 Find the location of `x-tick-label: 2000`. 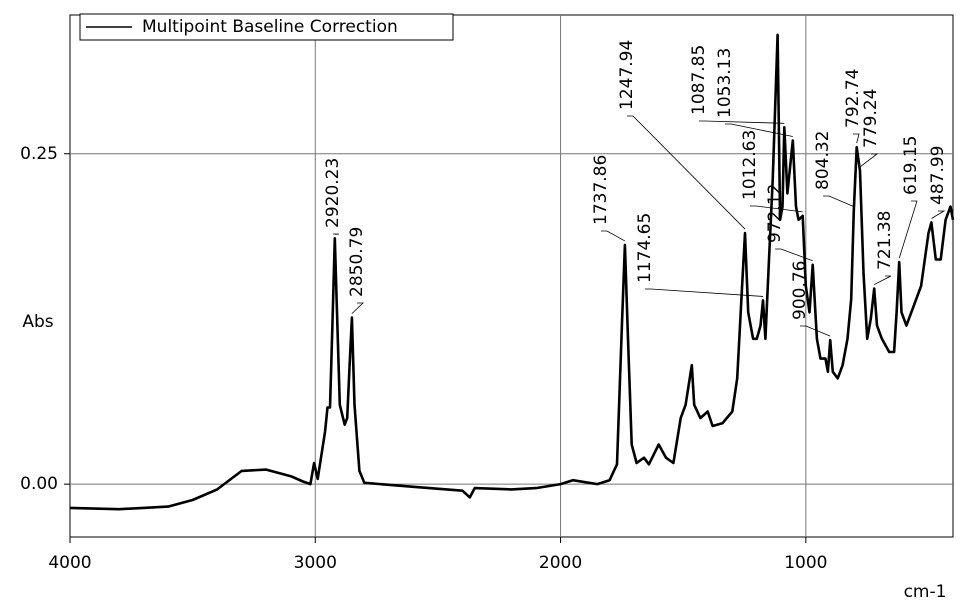

x-tick-label: 2000 is located at coordinates (560, 563).